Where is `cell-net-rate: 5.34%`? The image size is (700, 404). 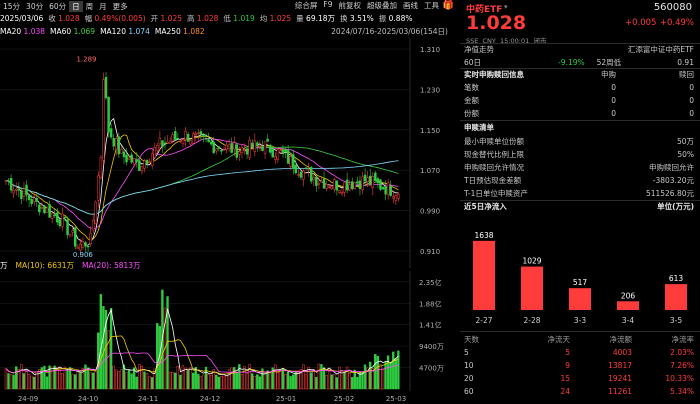 cell-net-rate: 5.34% is located at coordinates (682, 391).